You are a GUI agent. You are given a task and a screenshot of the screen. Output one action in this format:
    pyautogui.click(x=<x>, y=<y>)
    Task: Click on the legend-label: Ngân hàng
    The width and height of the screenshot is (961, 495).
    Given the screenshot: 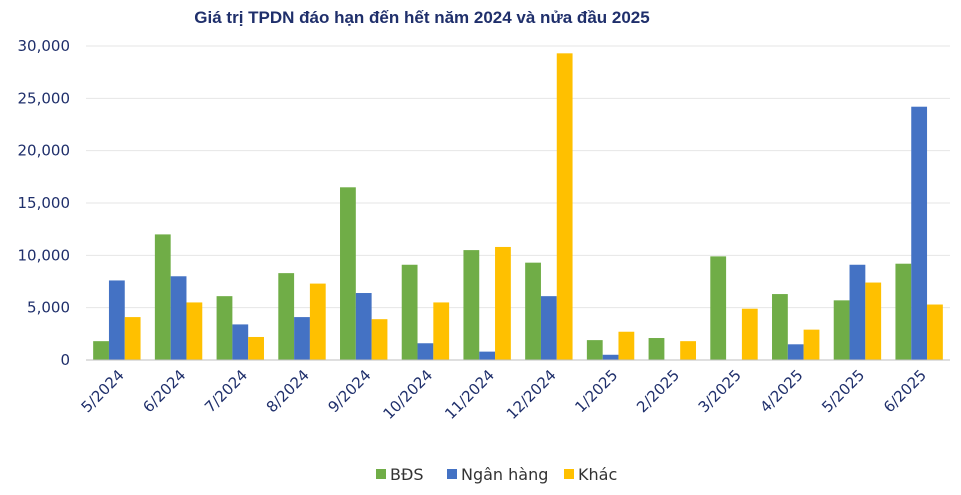 What is the action you would take?
    pyautogui.click(x=504, y=474)
    